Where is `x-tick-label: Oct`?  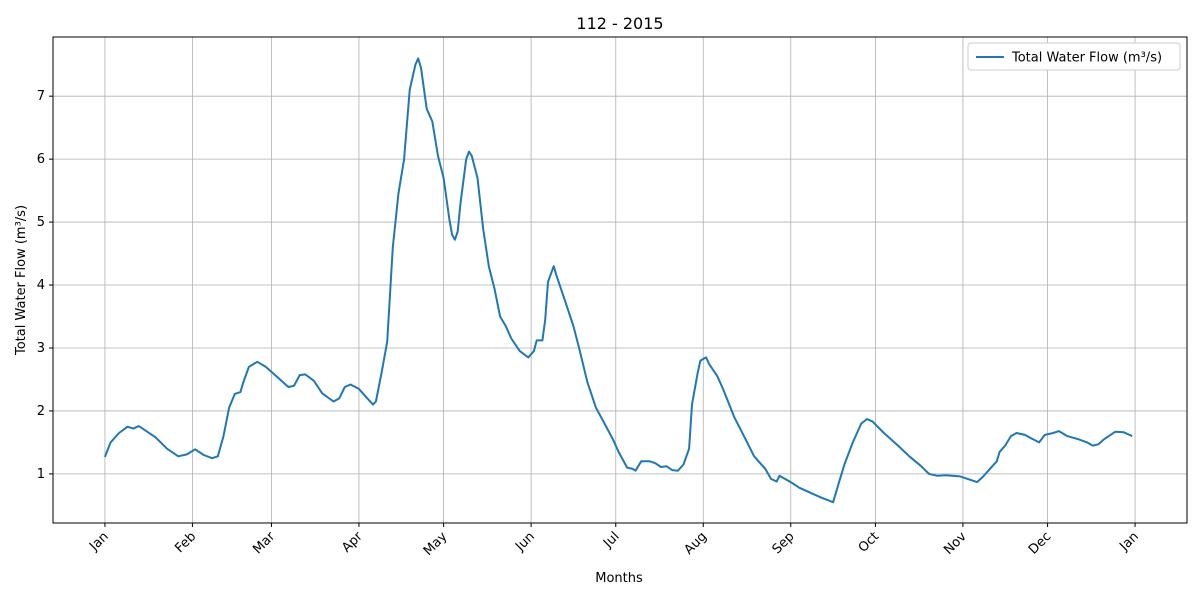 x-tick-label: Oct is located at coordinates (869, 542).